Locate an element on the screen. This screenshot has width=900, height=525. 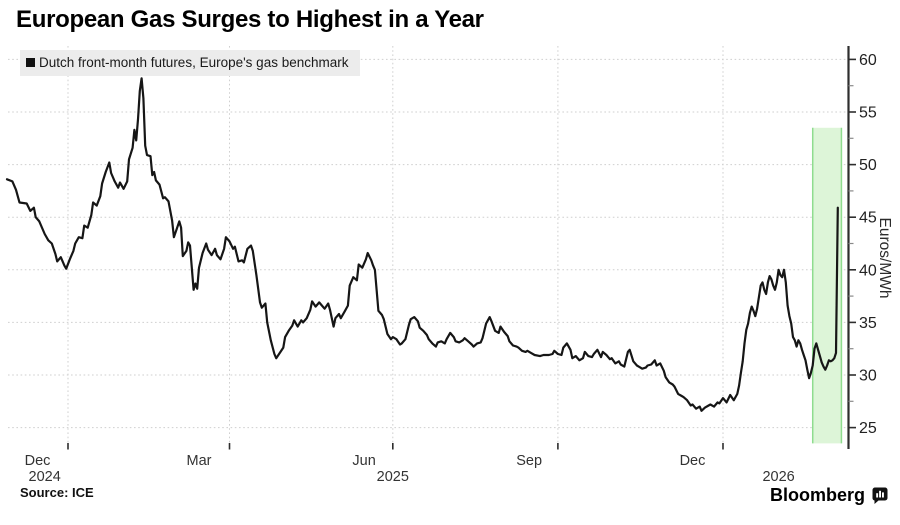
brand: Bloomberg is located at coordinates (829, 495).